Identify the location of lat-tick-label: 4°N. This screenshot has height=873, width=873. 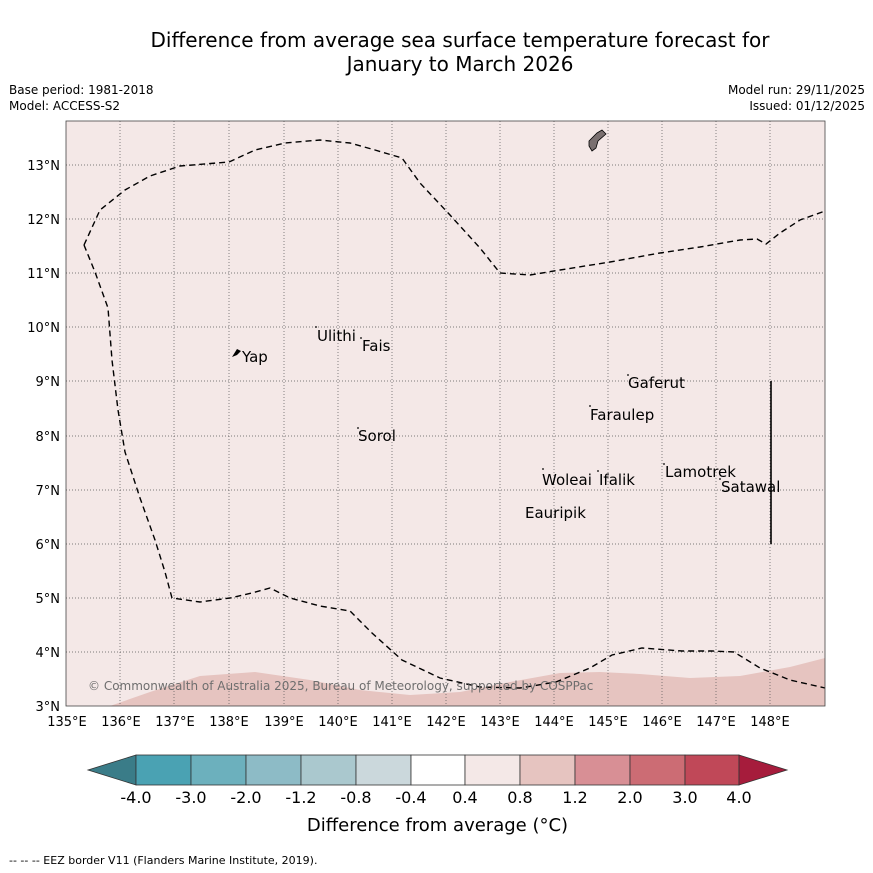
(48, 653).